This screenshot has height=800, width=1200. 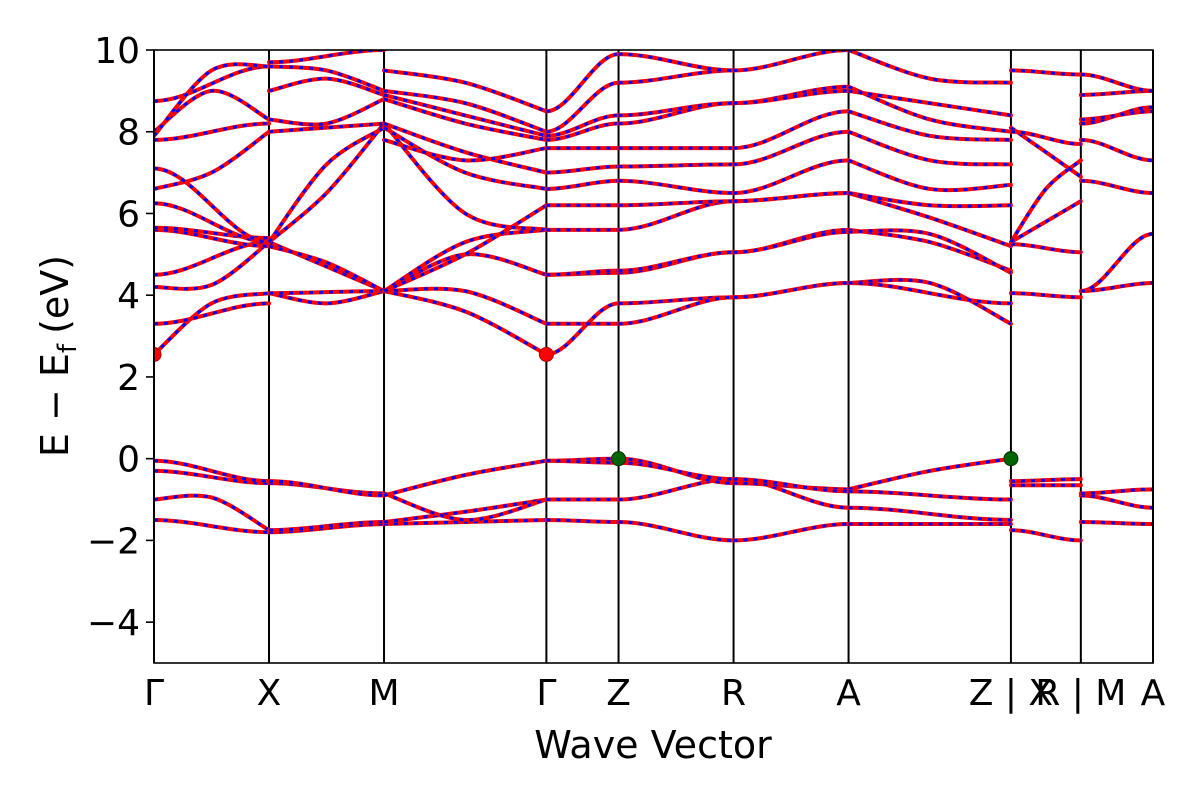 What do you see at coordinates (586, 406) in the screenshot?
I see `band-edge-markers` at bounding box center [586, 406].